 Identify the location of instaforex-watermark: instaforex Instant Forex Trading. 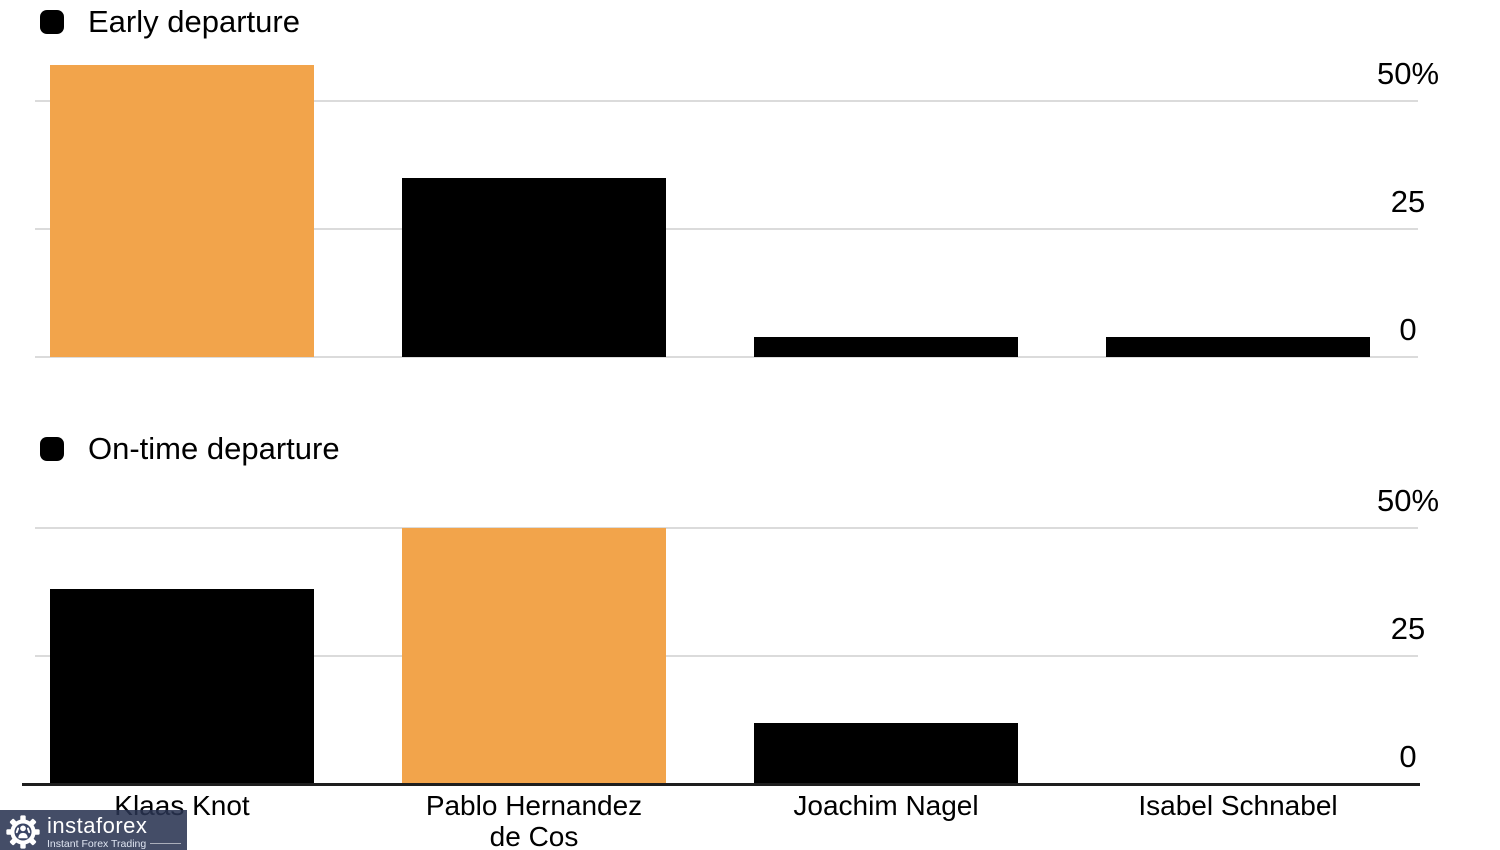
(93, 830).